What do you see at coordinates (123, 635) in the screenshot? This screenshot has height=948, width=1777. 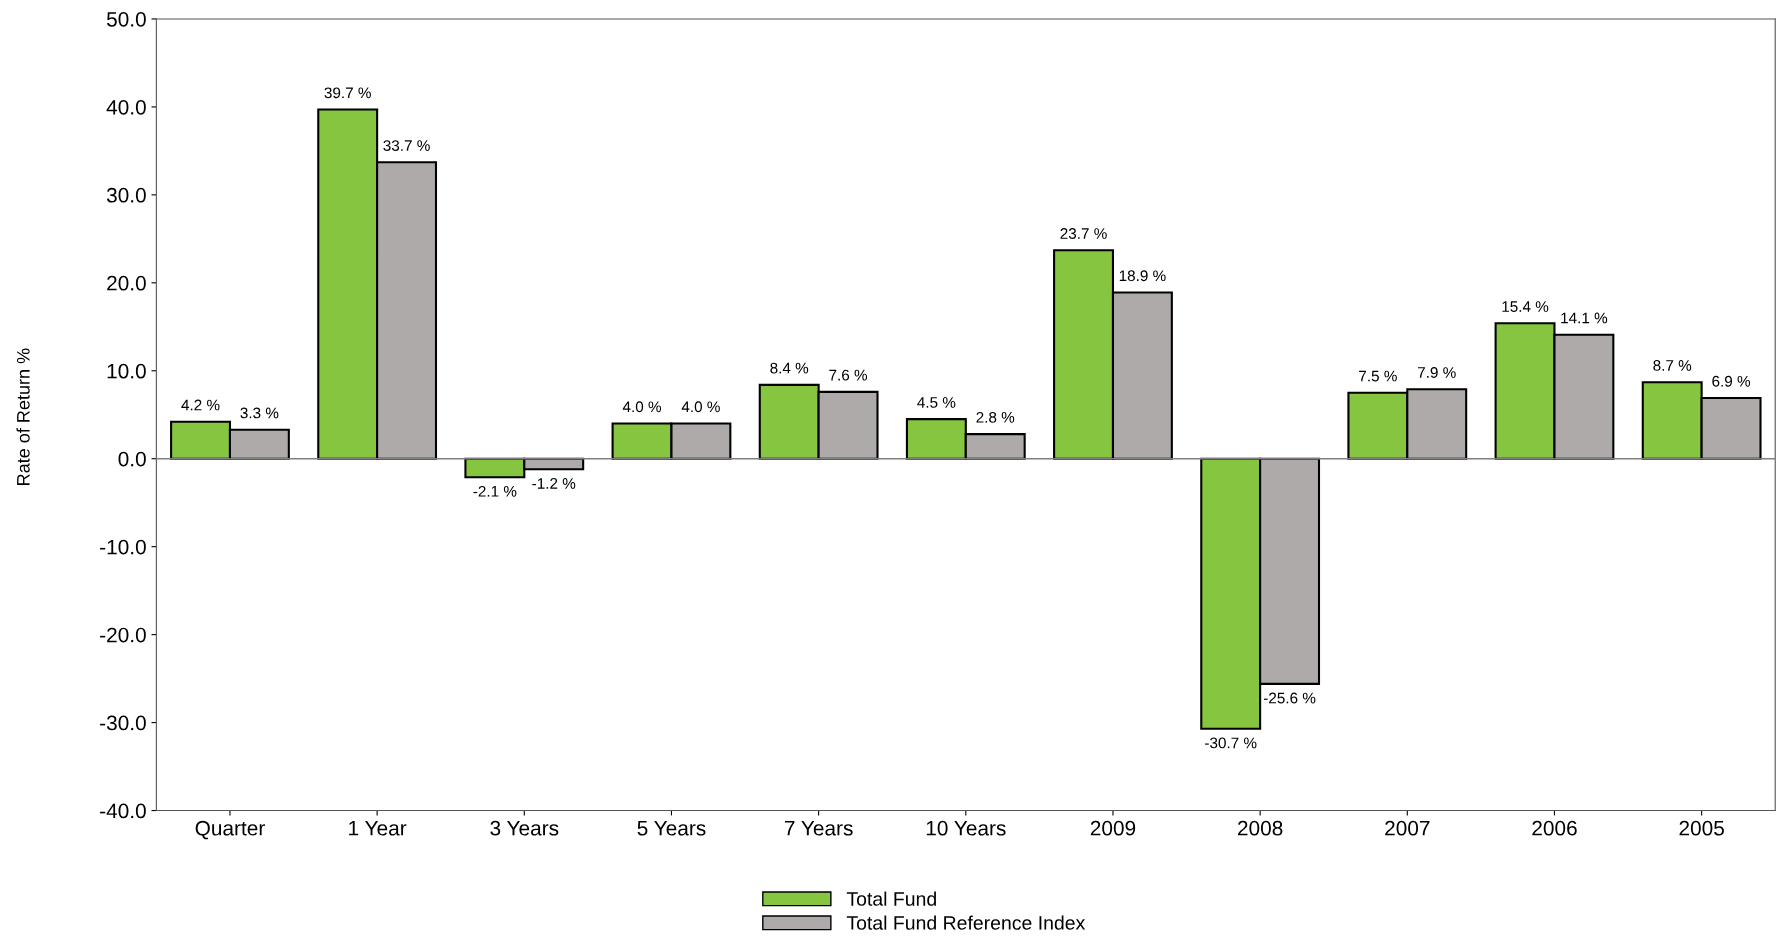 I see `y-tick-label: -20.0` at bounding box center [123, 635].